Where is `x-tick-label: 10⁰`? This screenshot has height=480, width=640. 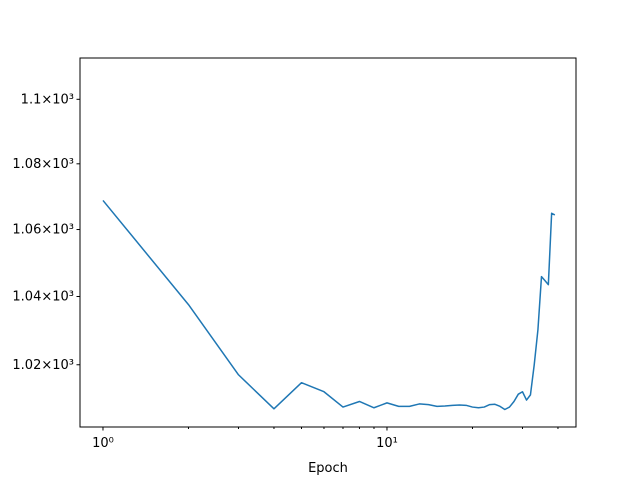 x-tick-label: 10⁰ is located at coordinates (103, 443).